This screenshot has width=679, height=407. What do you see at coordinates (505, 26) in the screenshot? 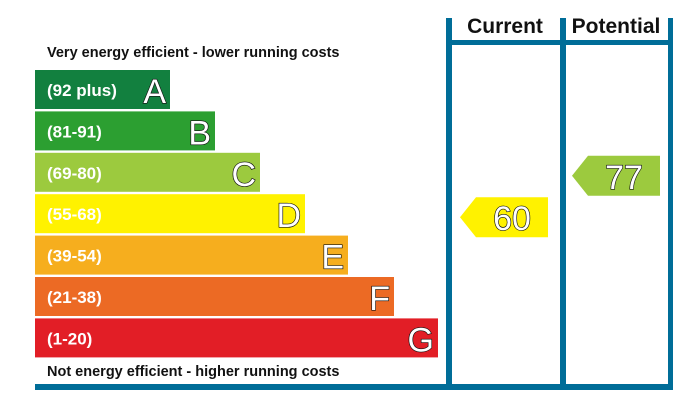
I see `header-current: Current` at bounding box center [505, 26].